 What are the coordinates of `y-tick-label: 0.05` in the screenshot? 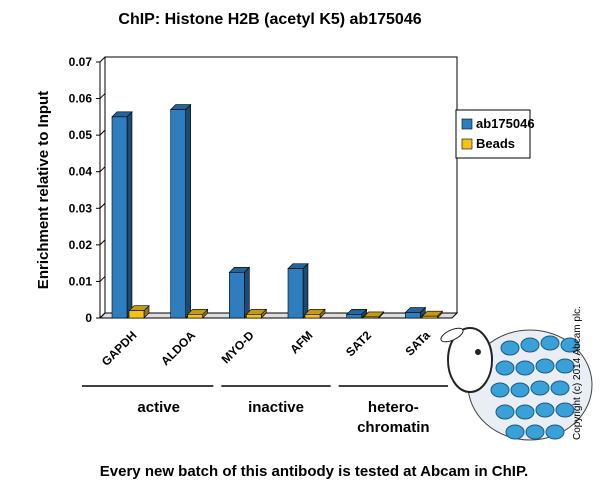 It's located at (81, 135).